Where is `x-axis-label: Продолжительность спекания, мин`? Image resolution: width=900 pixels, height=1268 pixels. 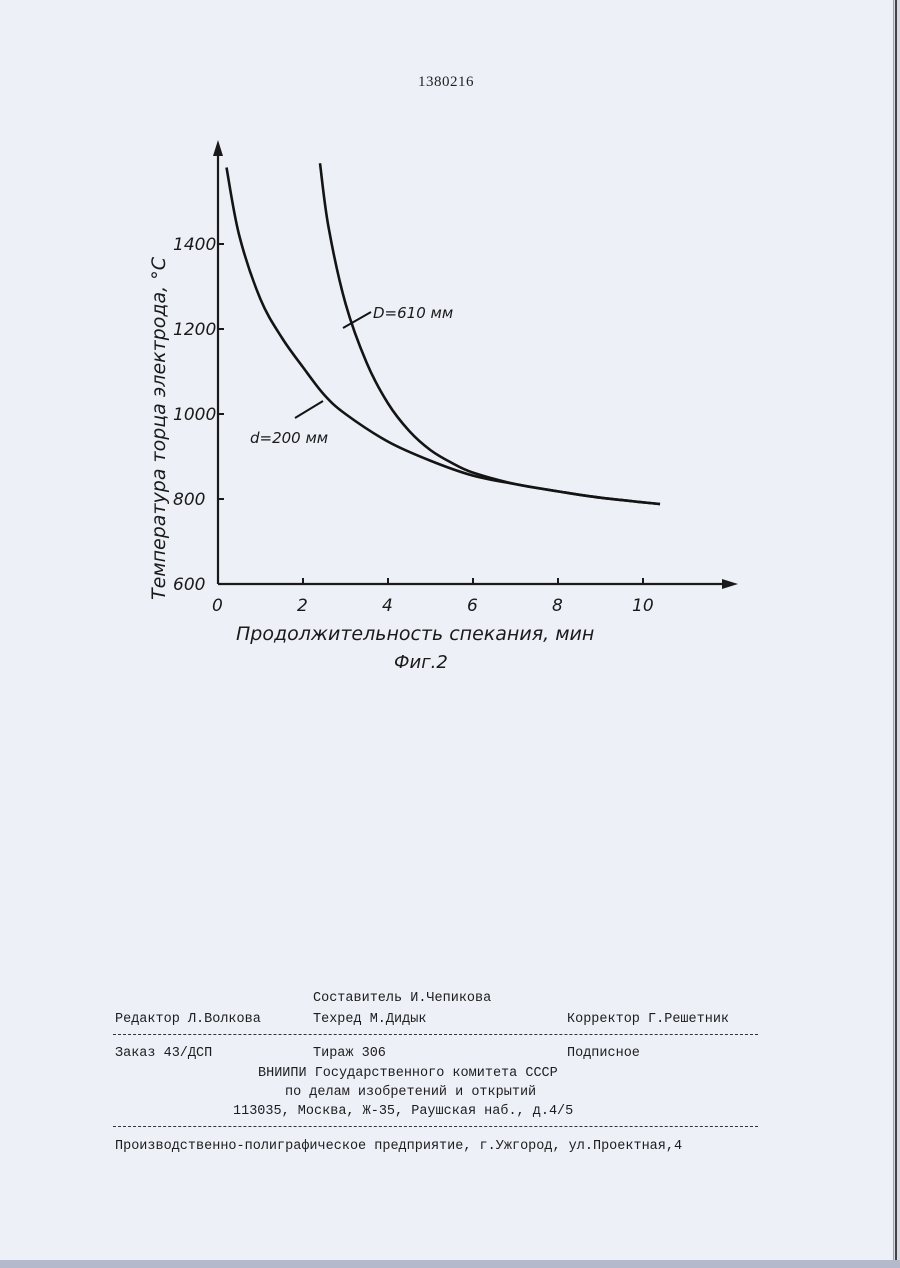 x-axis-label: Продолжительность спекания, мин is located at coordinates (415, 634).